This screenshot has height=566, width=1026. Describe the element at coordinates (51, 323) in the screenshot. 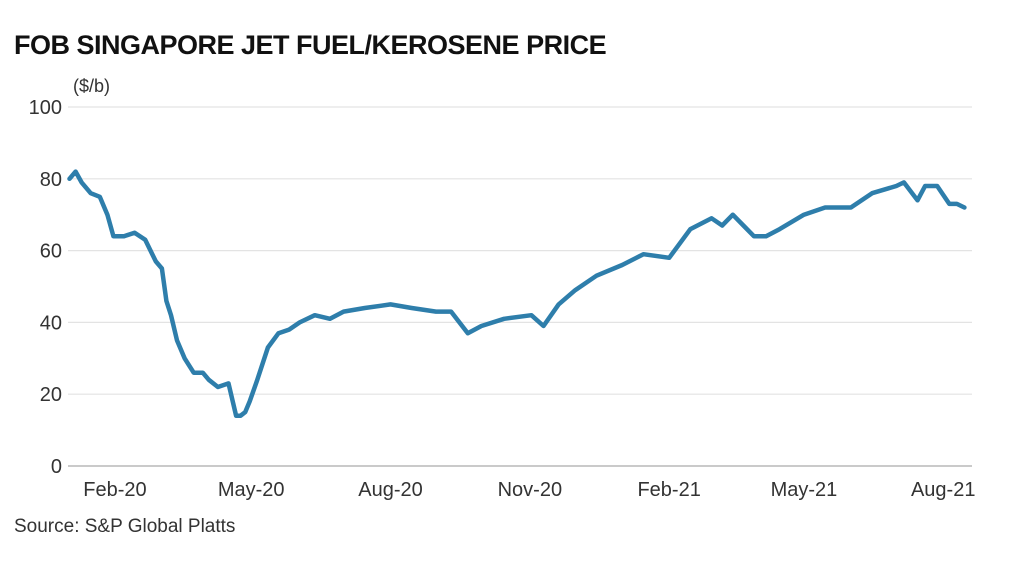

I see `y-tick-label: 40` at that location.